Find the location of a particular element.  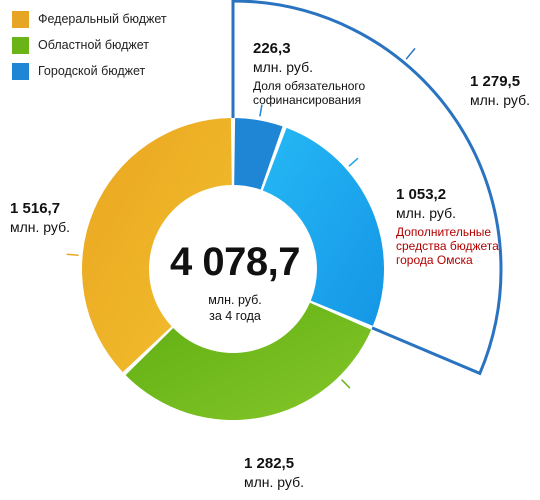

legend-item-federal: Федеральный бюджет is located at coordinates (89, 19).